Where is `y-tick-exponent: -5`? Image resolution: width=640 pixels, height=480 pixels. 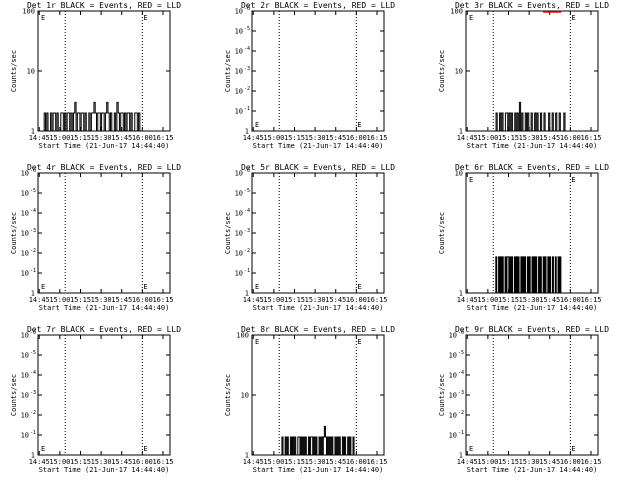
y-tick-exponent: -5 is located at coordinates (247, 29).